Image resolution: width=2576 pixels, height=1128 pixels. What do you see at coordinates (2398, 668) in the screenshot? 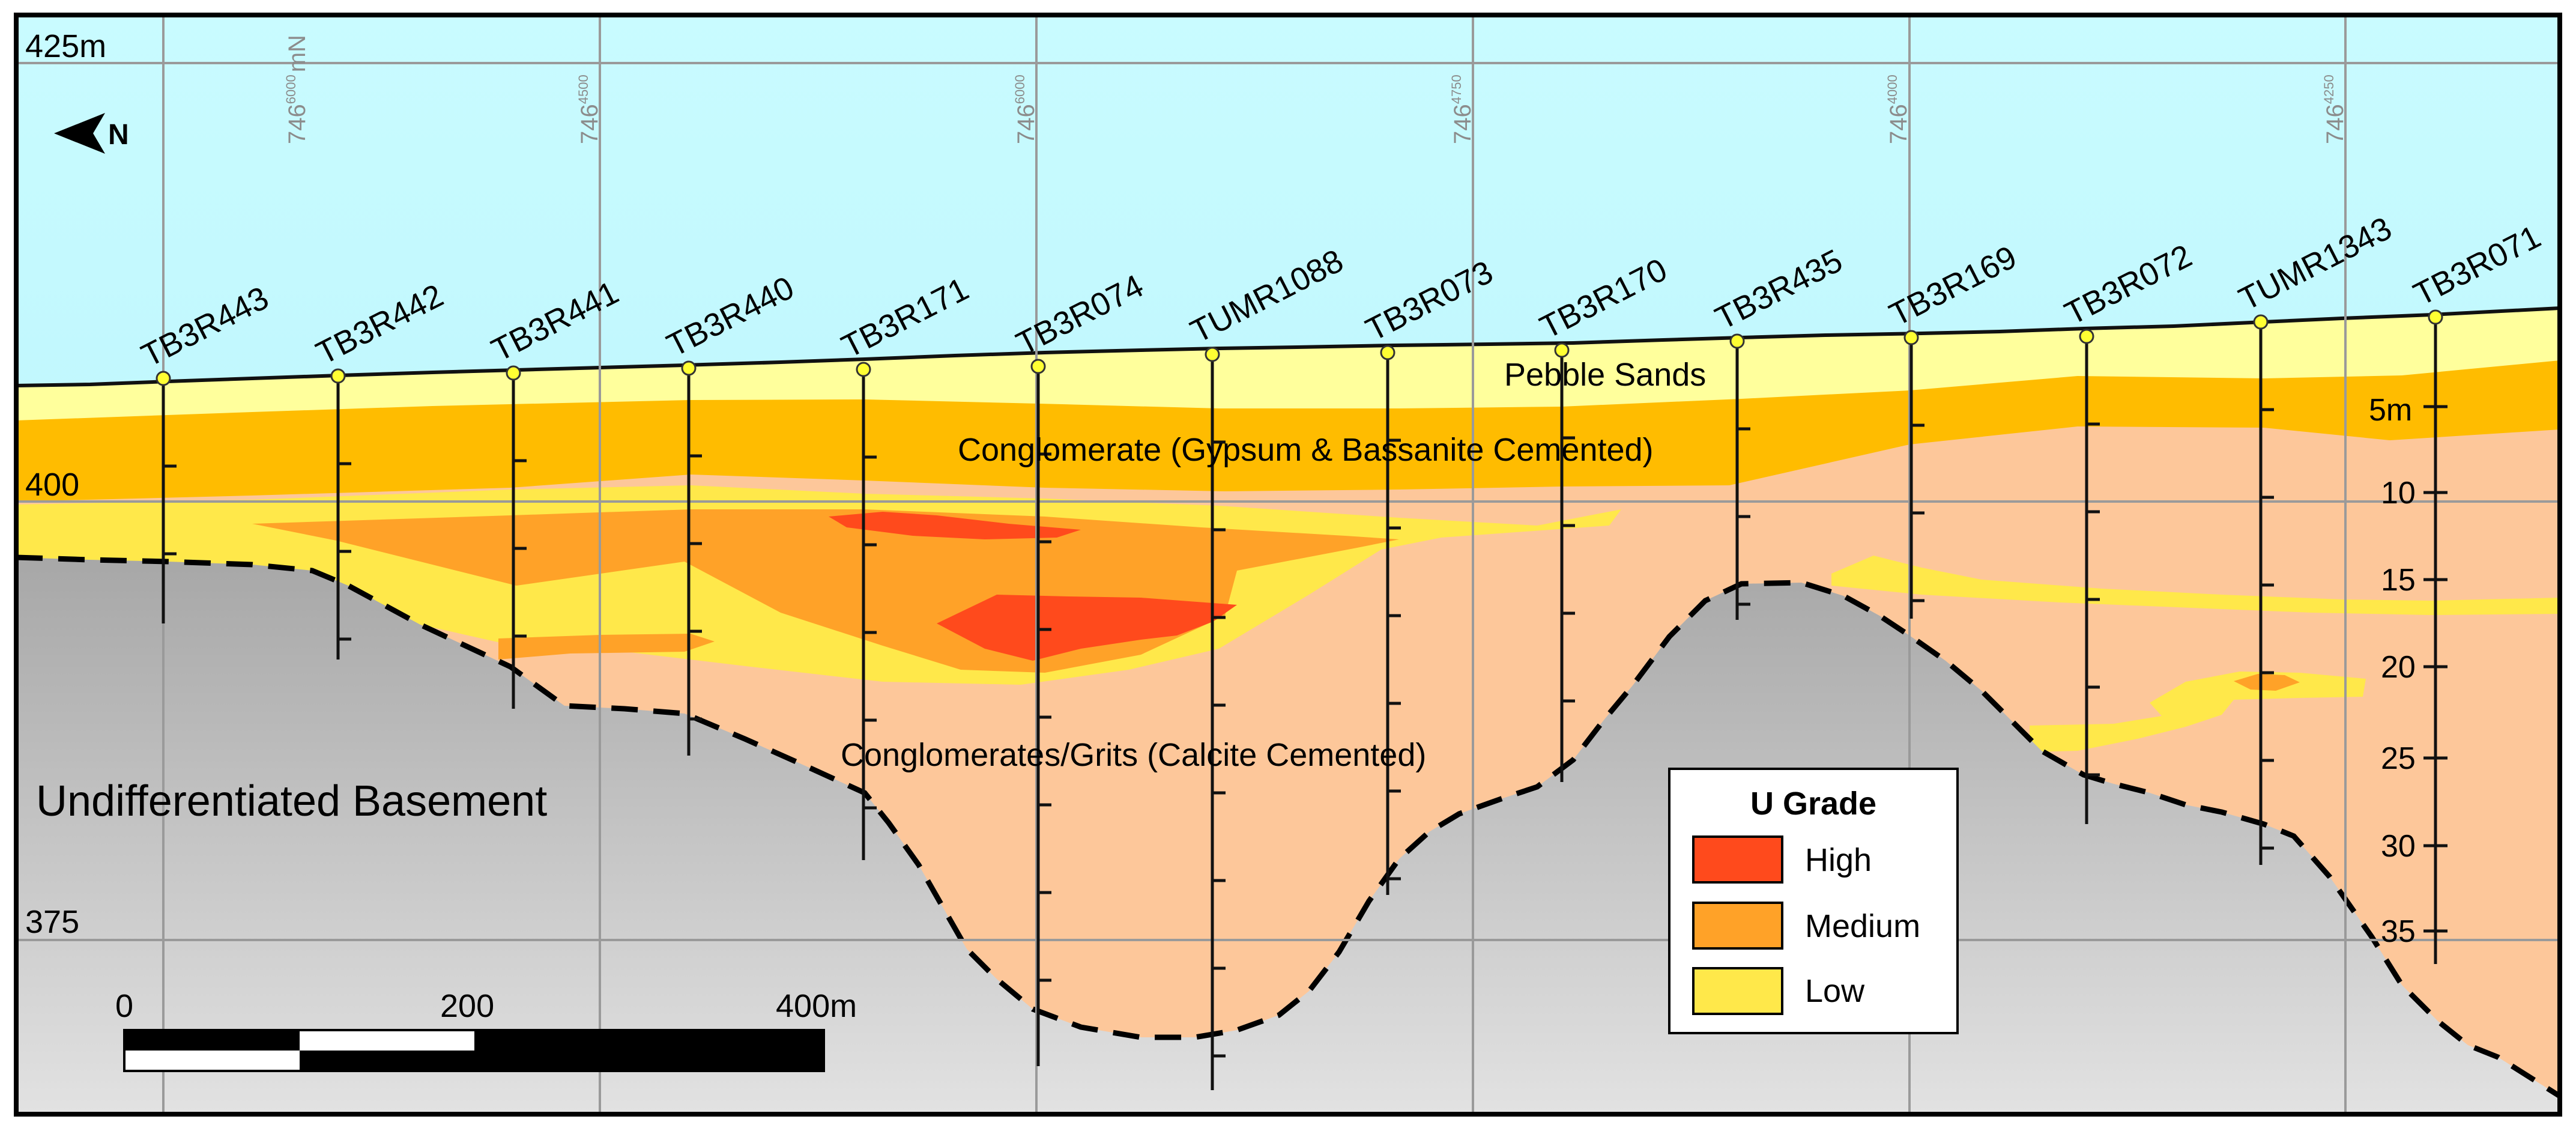
I see `depth-label: 20` at bounding box center [2398, 668].